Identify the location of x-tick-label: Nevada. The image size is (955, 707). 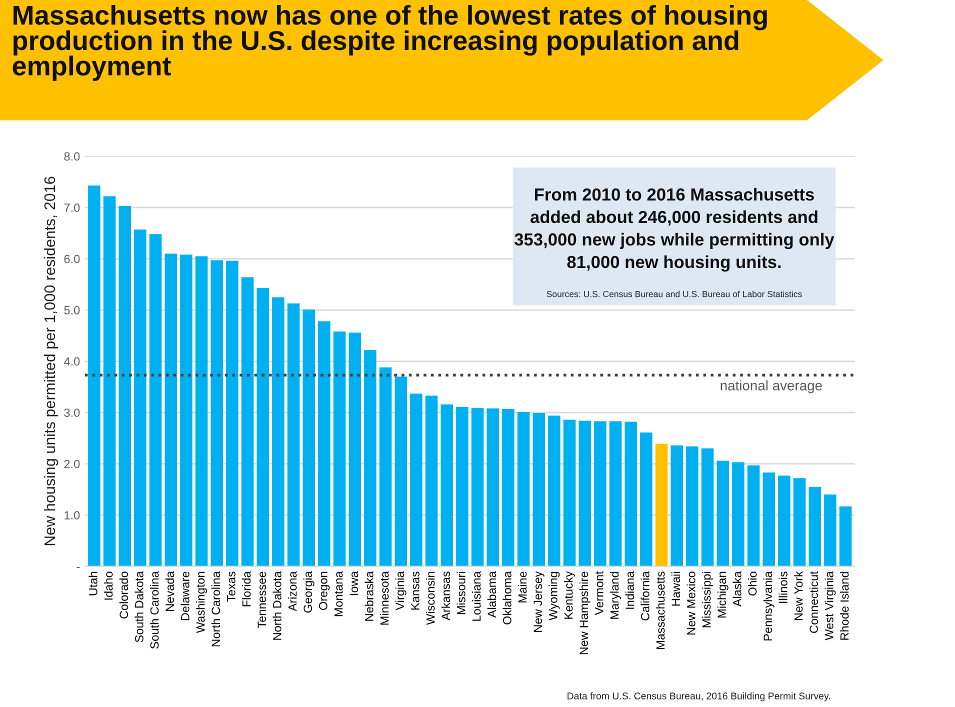
(169, 591).